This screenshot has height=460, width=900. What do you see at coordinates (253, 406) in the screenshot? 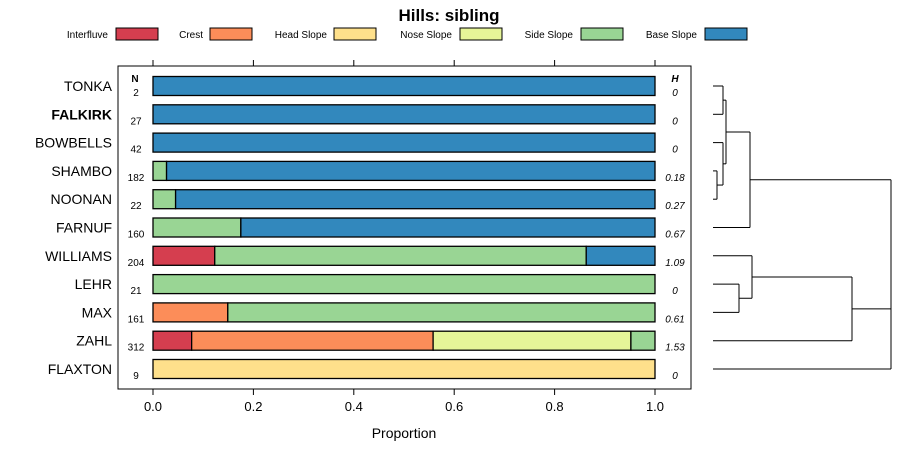
I see `x-tick-label-1: 0.2` at bounding box center [253, 406].